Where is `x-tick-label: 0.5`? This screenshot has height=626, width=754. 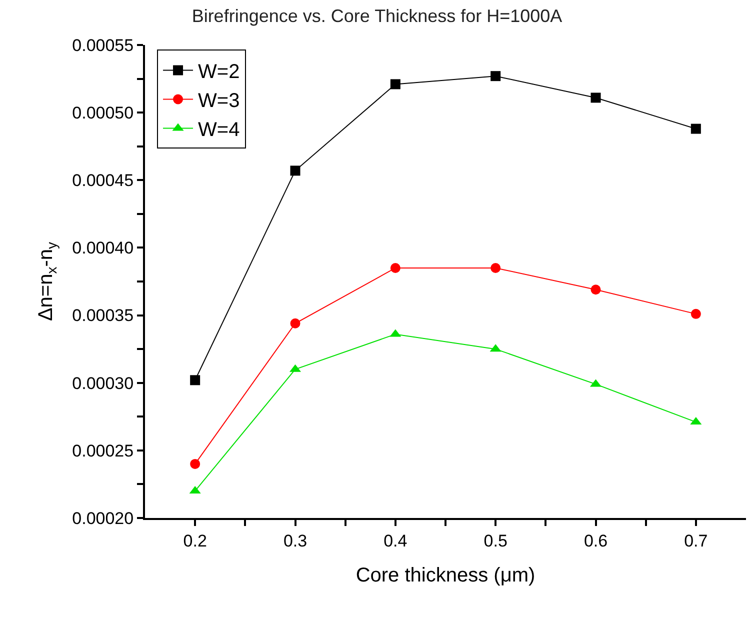 x-tick-label: 0.5 is located at coordinates (496, 540).